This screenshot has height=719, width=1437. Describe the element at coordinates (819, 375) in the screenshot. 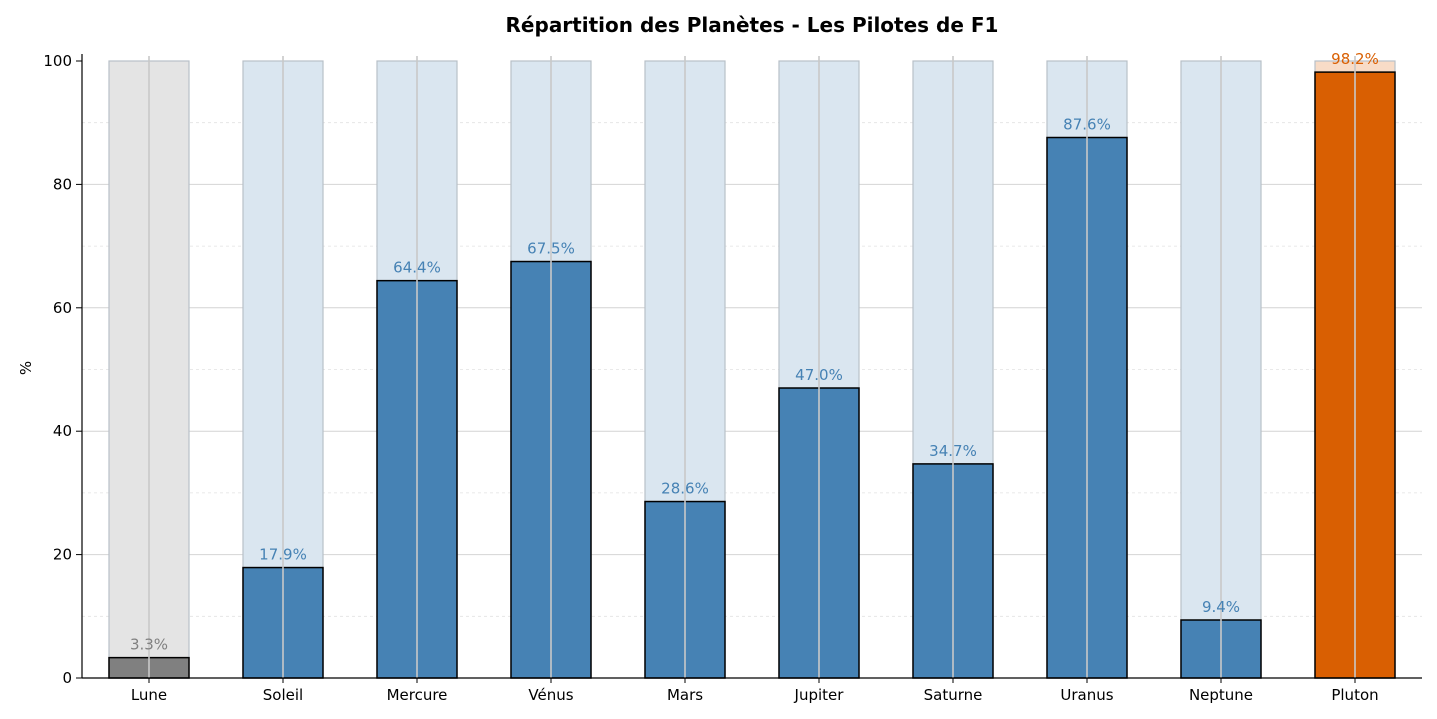

I see `data-label: 47.0%` at that location.